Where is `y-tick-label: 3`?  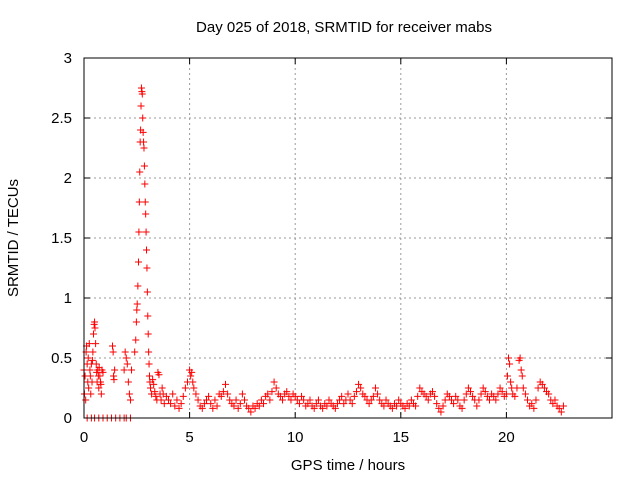 y-tick-label: 3 is located at coordinates (68, 58).